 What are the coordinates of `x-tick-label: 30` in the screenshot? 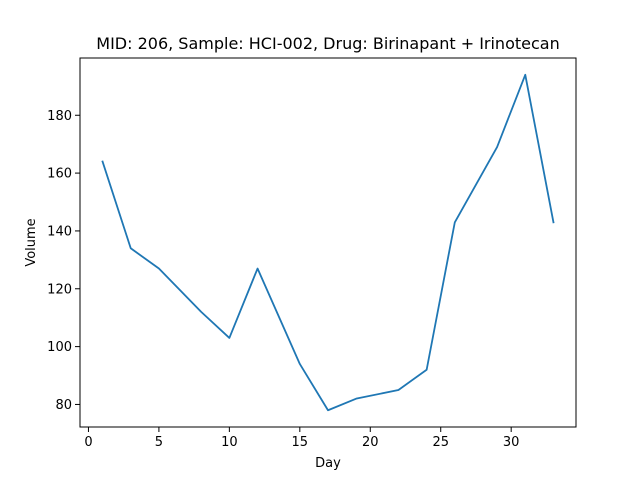 It's located at (511, 442).